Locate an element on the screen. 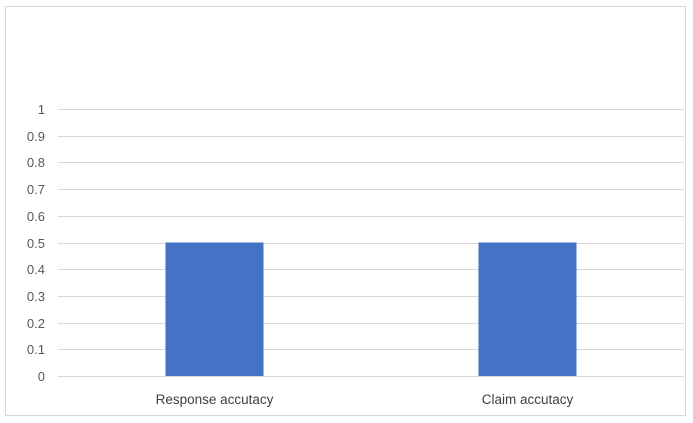 This screenshot has height=423, width=693. x-axis-category-labels: Response accutacy Claim accutacy is located at coordinates (365, 399).